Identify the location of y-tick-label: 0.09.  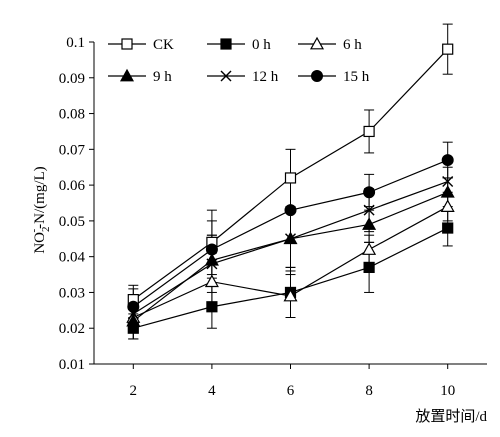
(72, 79).